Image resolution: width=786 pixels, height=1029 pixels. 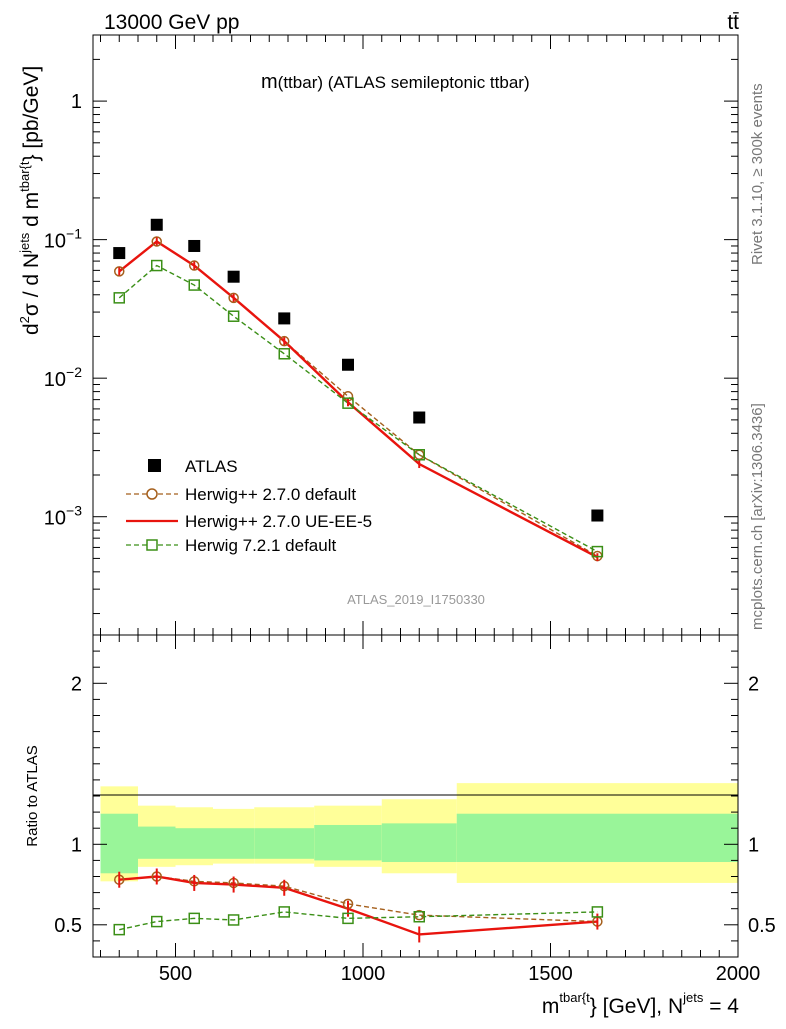 What do you see at coordinates (175, 974) in the screenshot?
I see `x-tick-label: 500` at bounding box center [175, 974].